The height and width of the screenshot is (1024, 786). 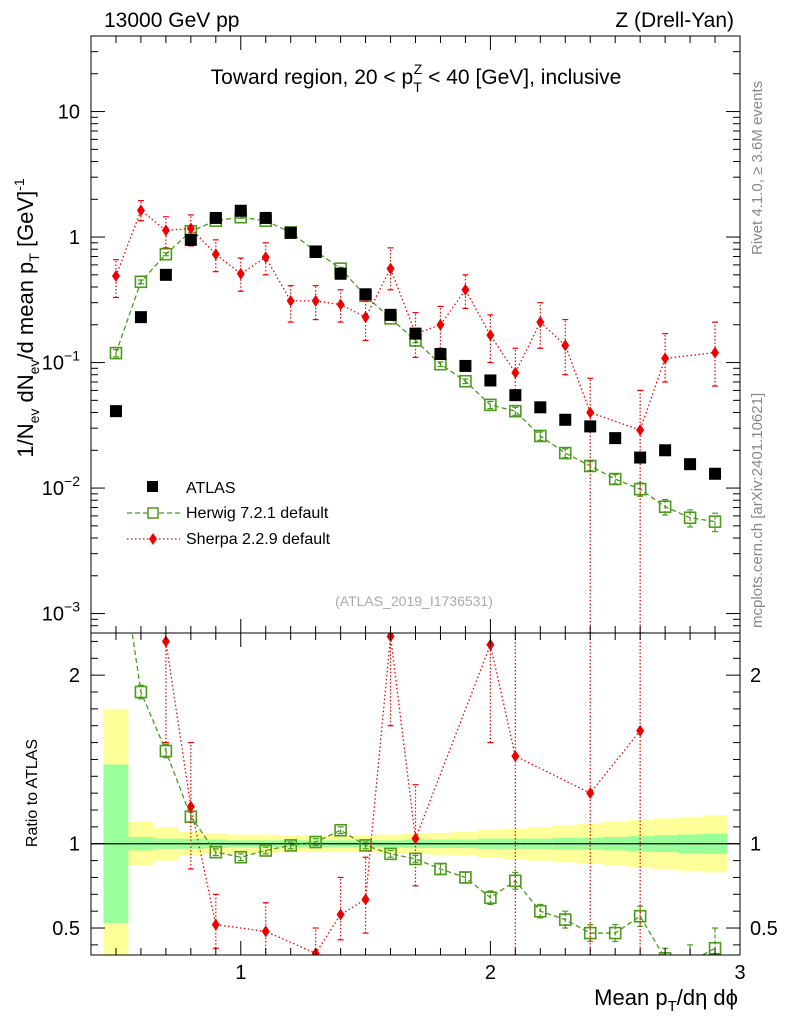 What do you see at coordinates (258, 539) in the screenshot?
I see `legend-sherpa-label: Sherpa 2.2.9 default` at bounding box center [258, 539].